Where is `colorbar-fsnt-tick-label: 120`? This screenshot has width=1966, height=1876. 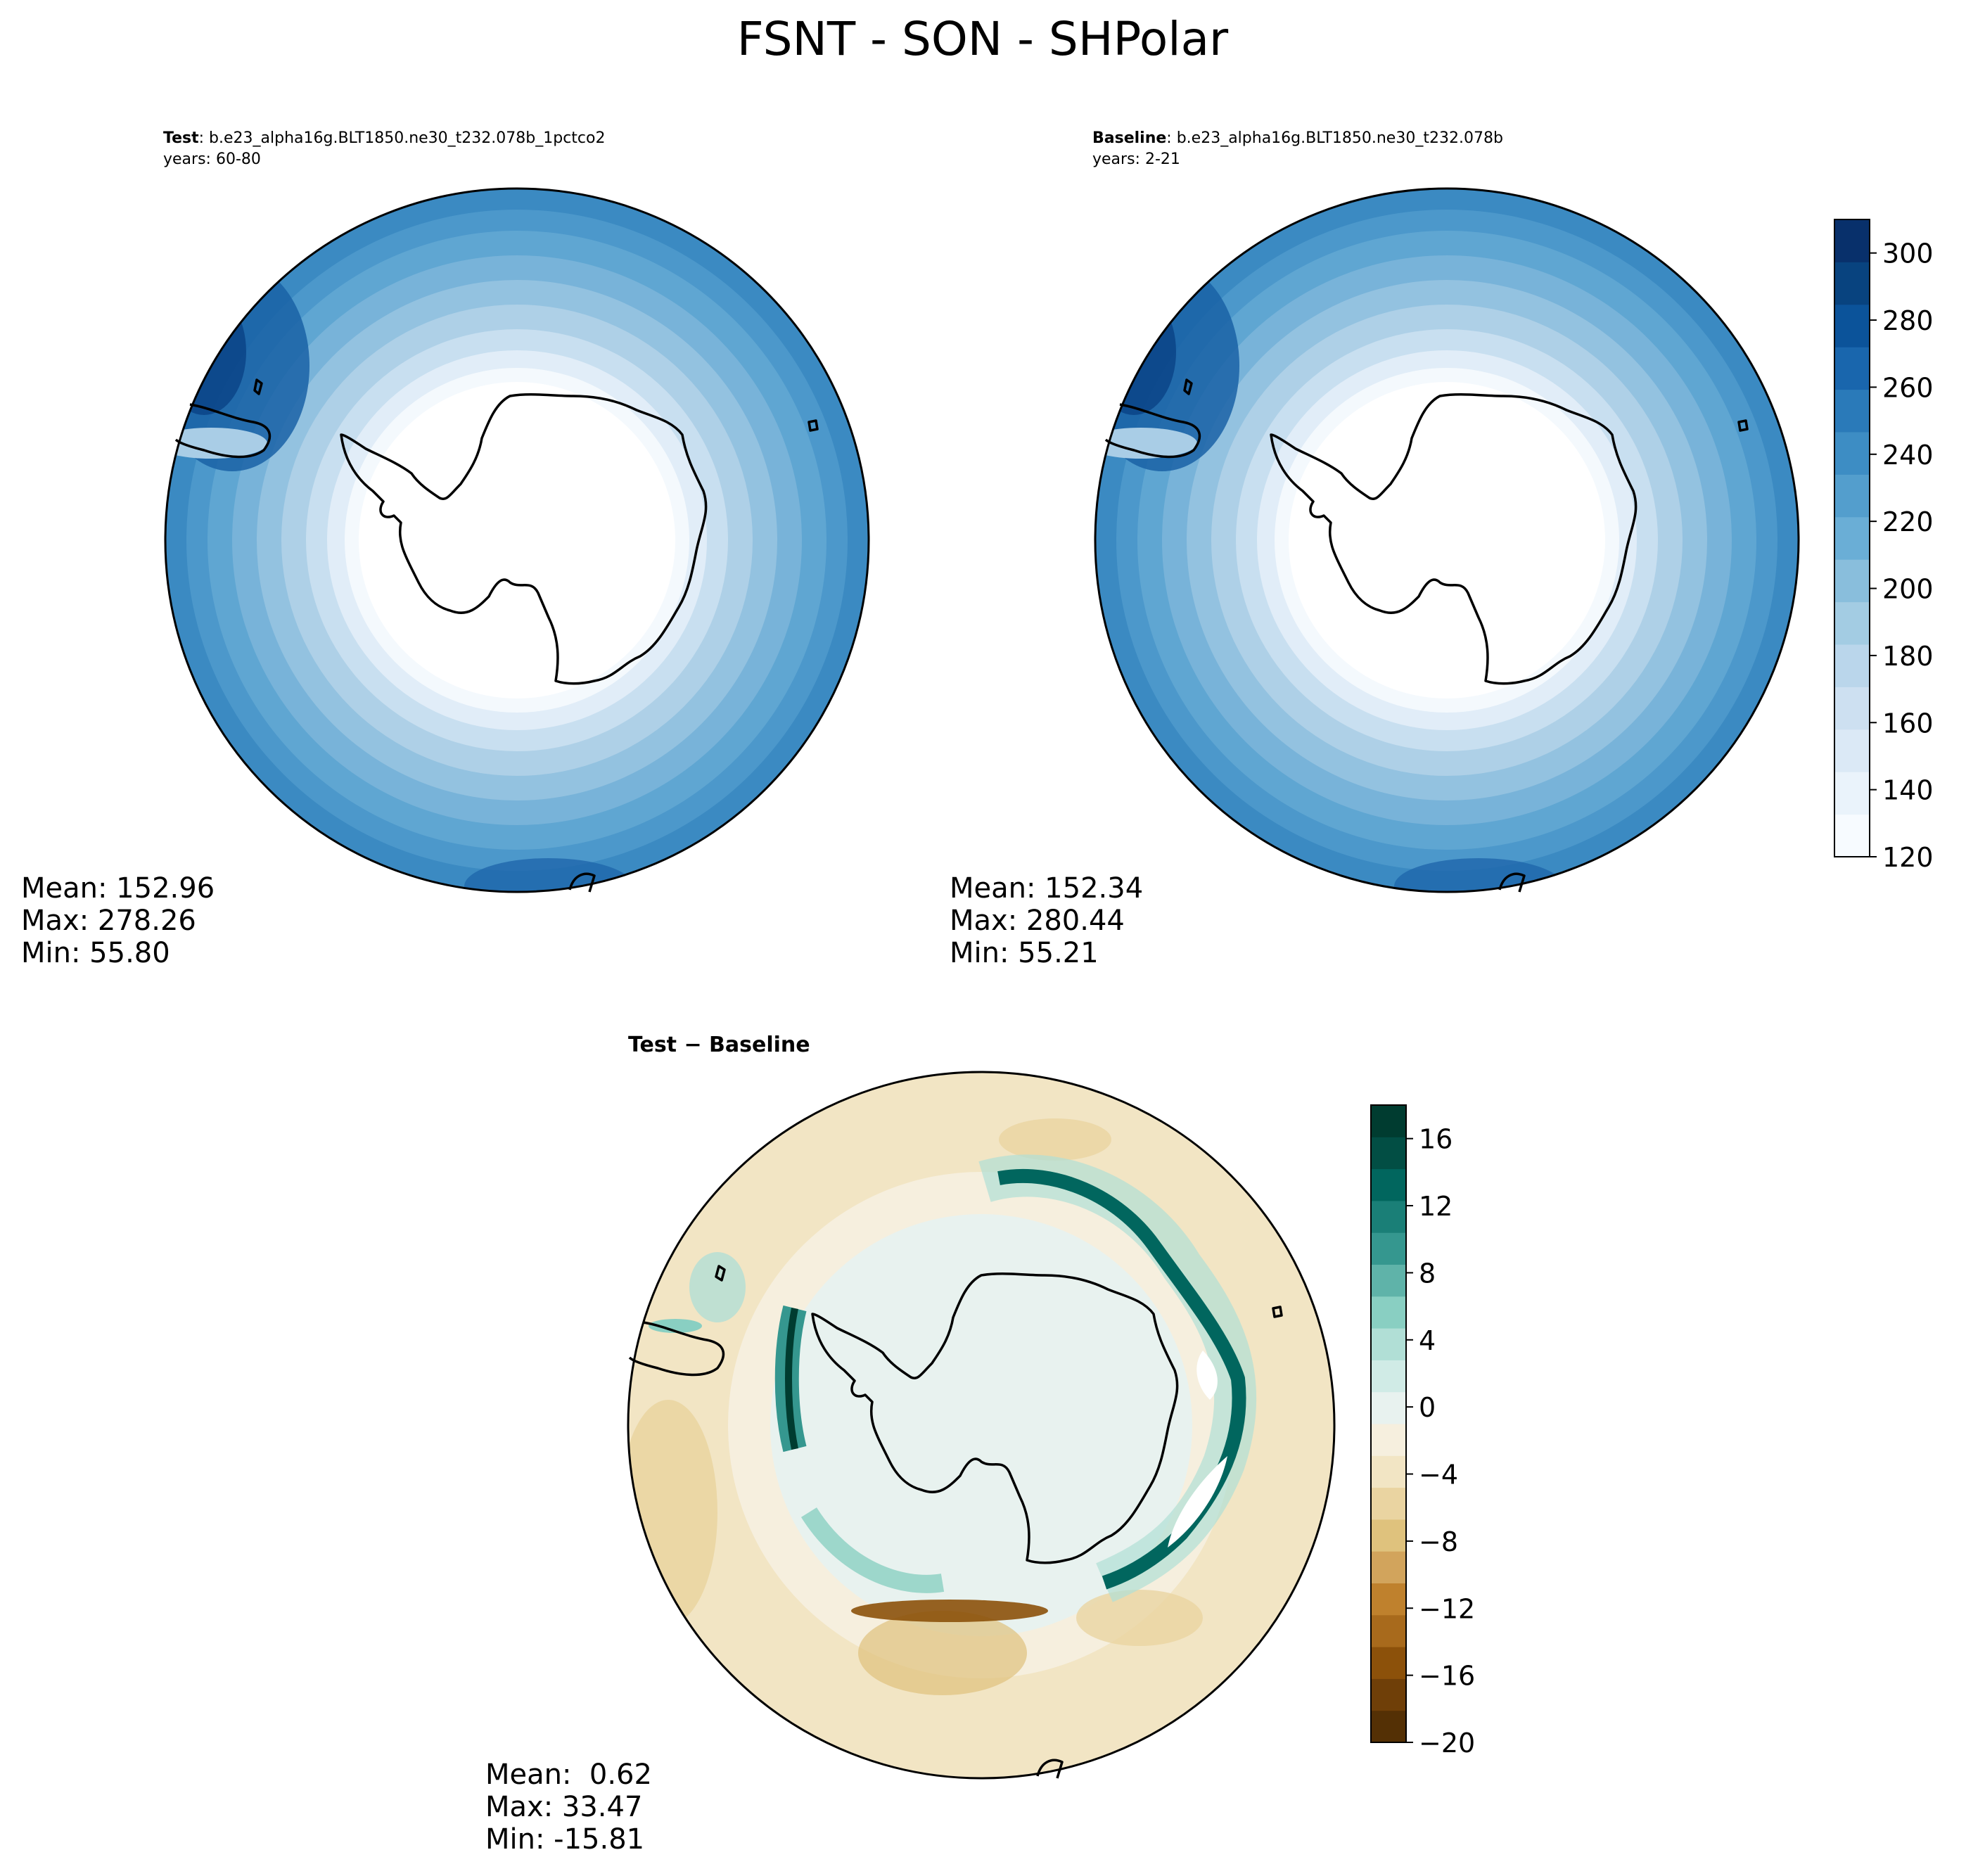
colorbar-fsnt-tick-label: 120 is located at coordinates (1908, 857).